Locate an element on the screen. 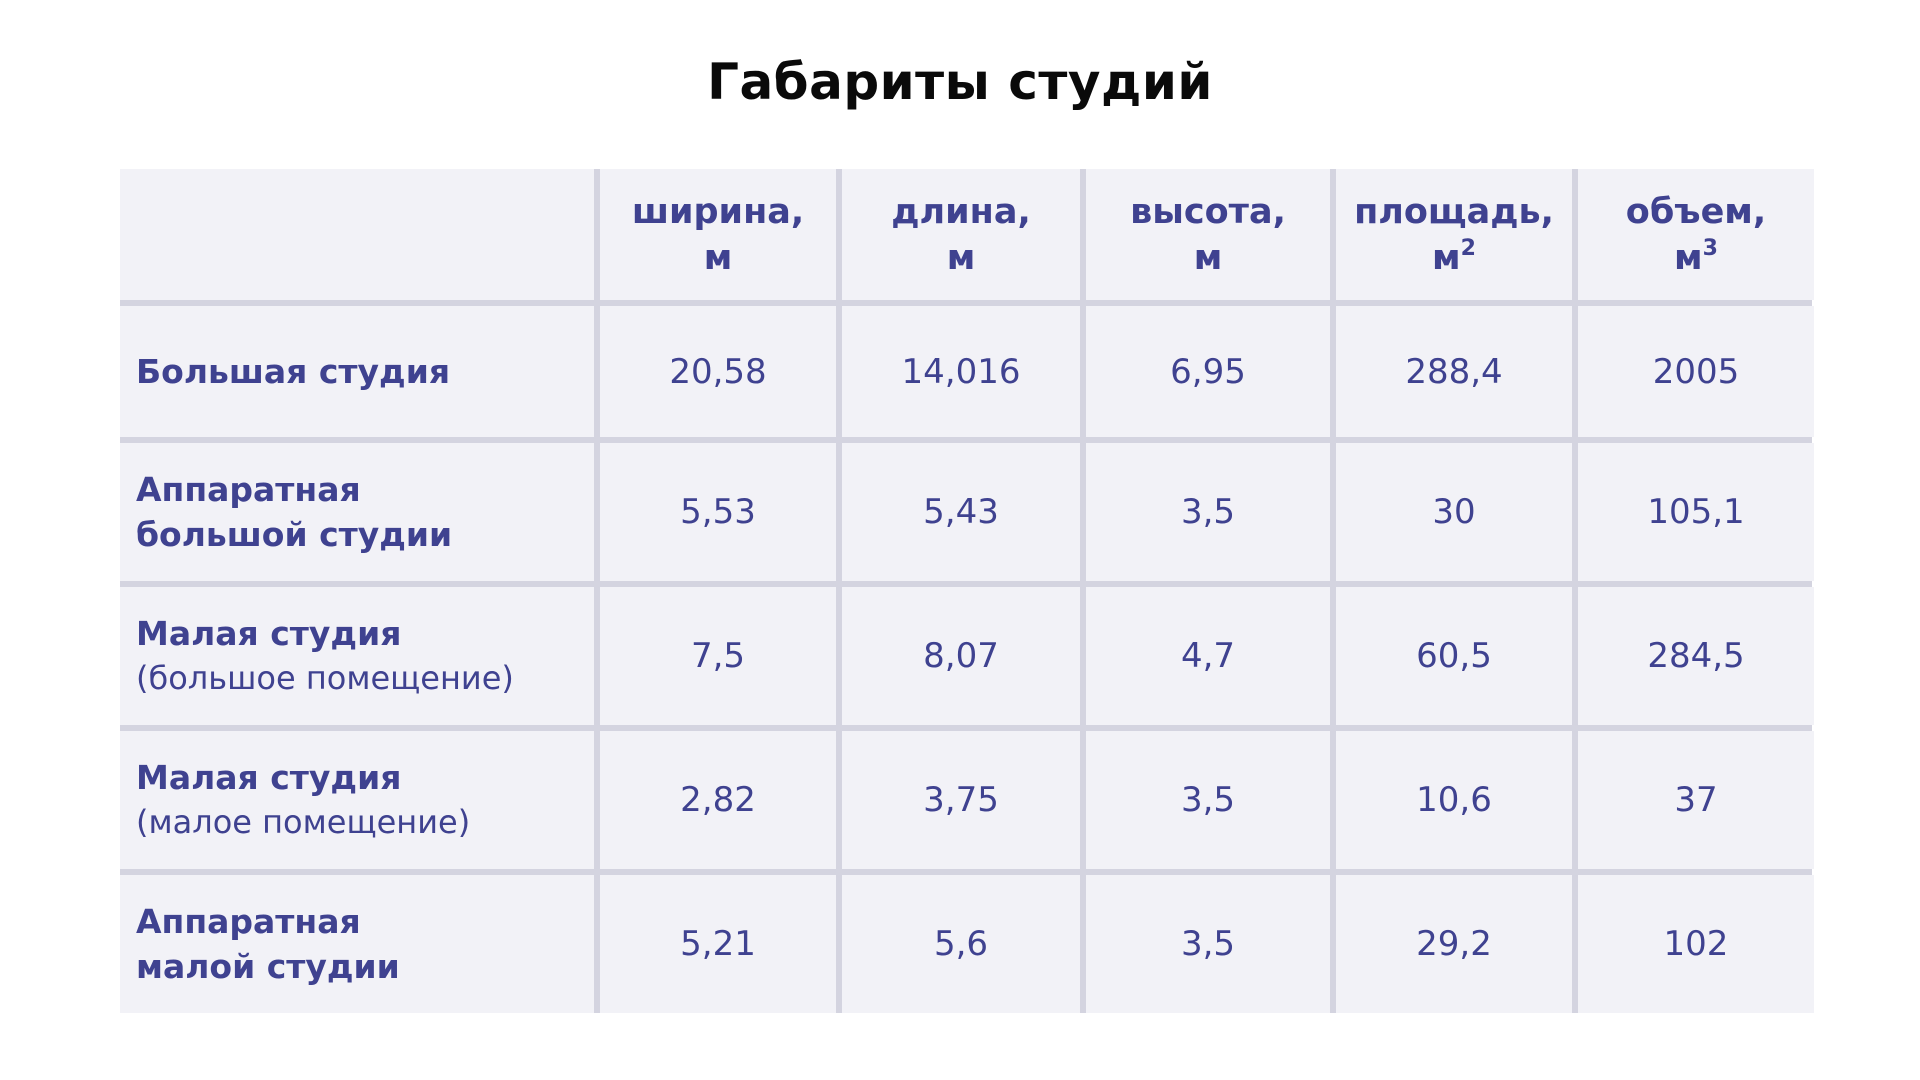  unit-superscript: 2 is located at coordinates (1468, 248).